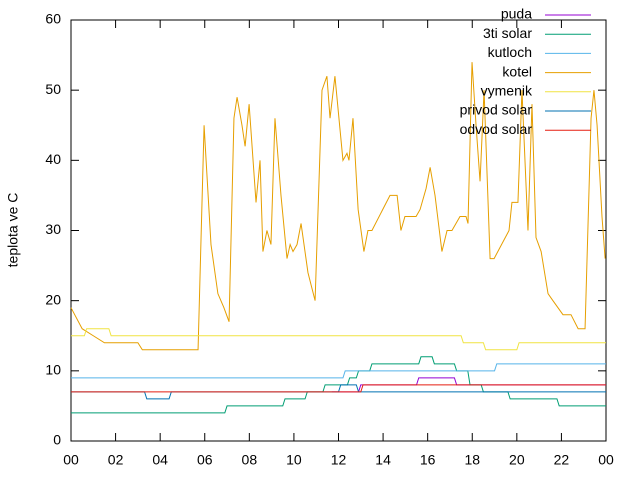 Image resolution: width=640 pixels, height=485 pixels. I want to click on x-tick-label: 18, so click(472, 460).